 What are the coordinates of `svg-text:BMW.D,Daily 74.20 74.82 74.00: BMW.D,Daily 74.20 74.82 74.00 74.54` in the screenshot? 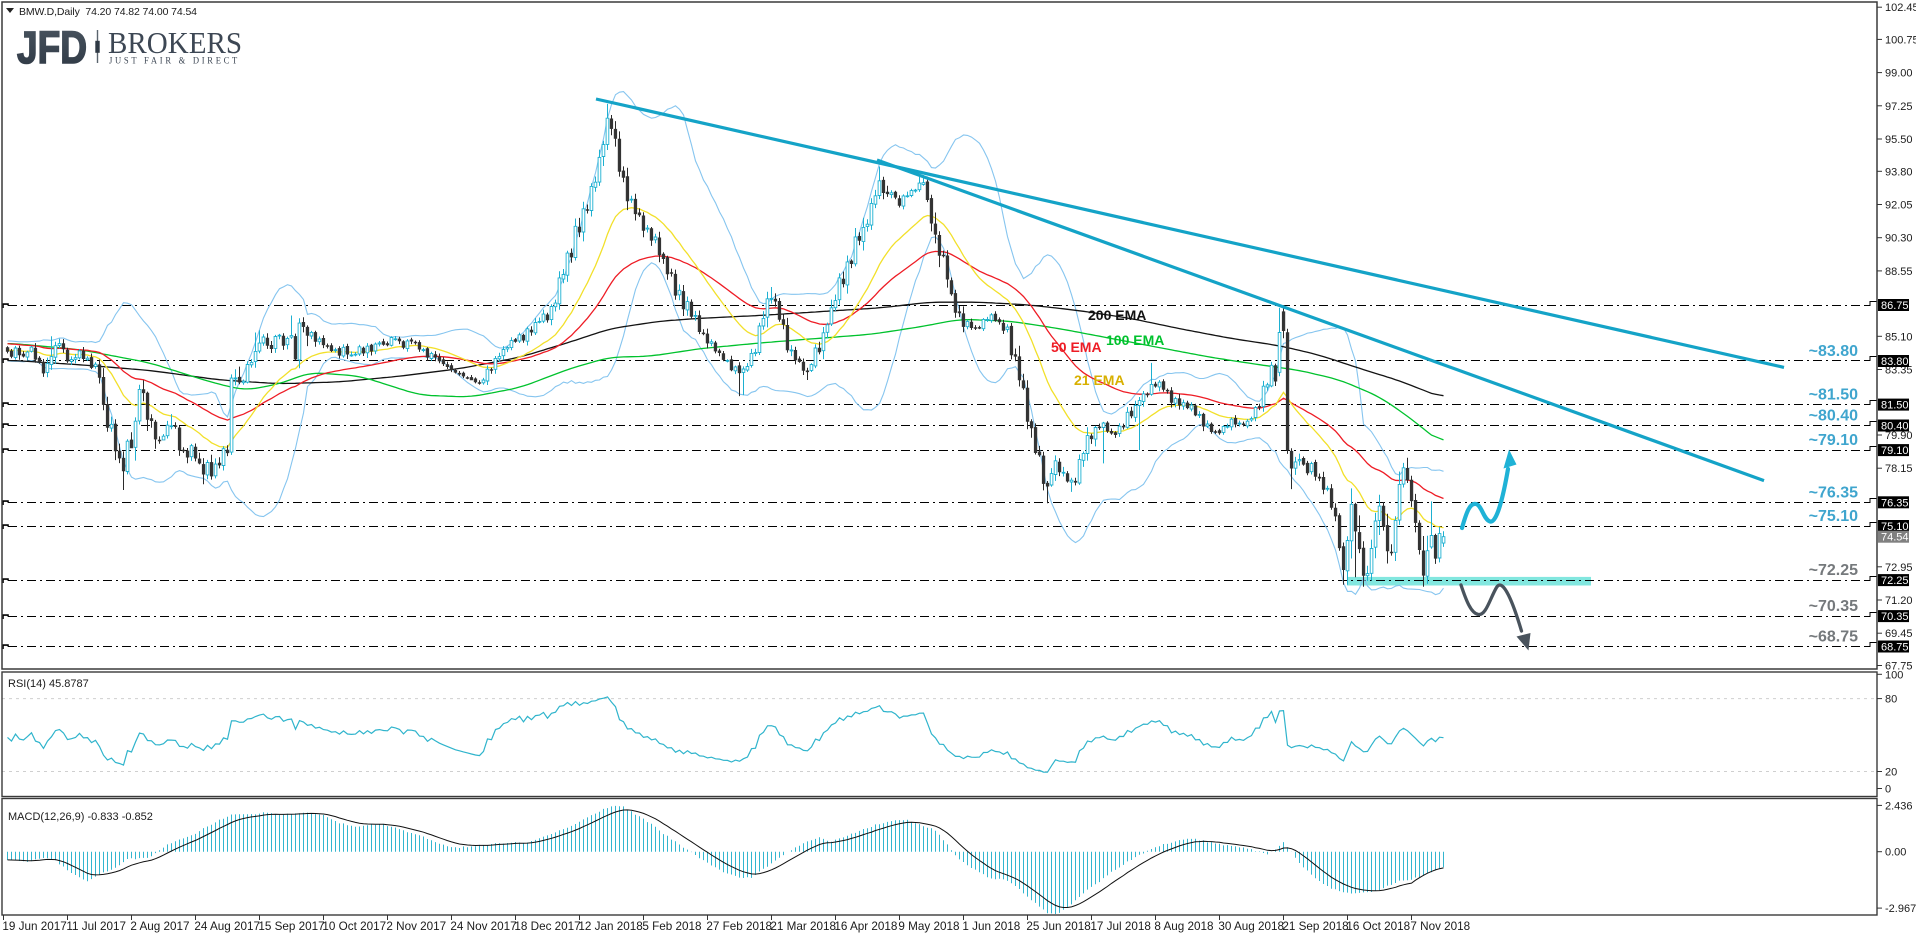 It's located at (108, 12).